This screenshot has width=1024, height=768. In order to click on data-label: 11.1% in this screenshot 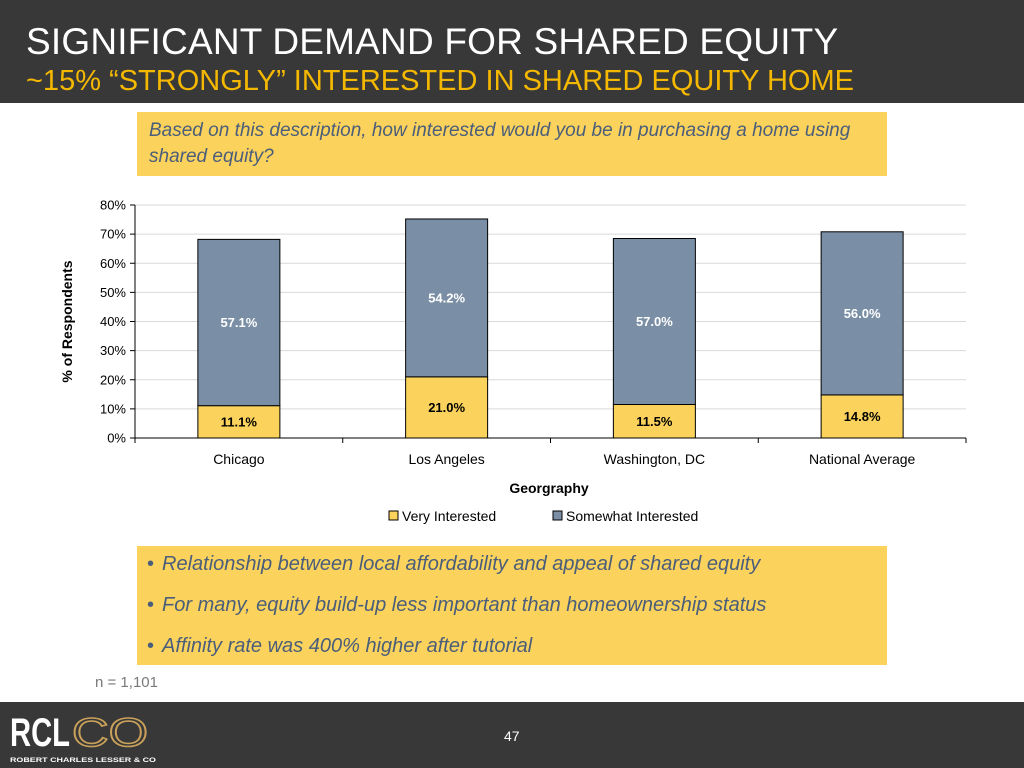, I will do `click(239, 421)`.